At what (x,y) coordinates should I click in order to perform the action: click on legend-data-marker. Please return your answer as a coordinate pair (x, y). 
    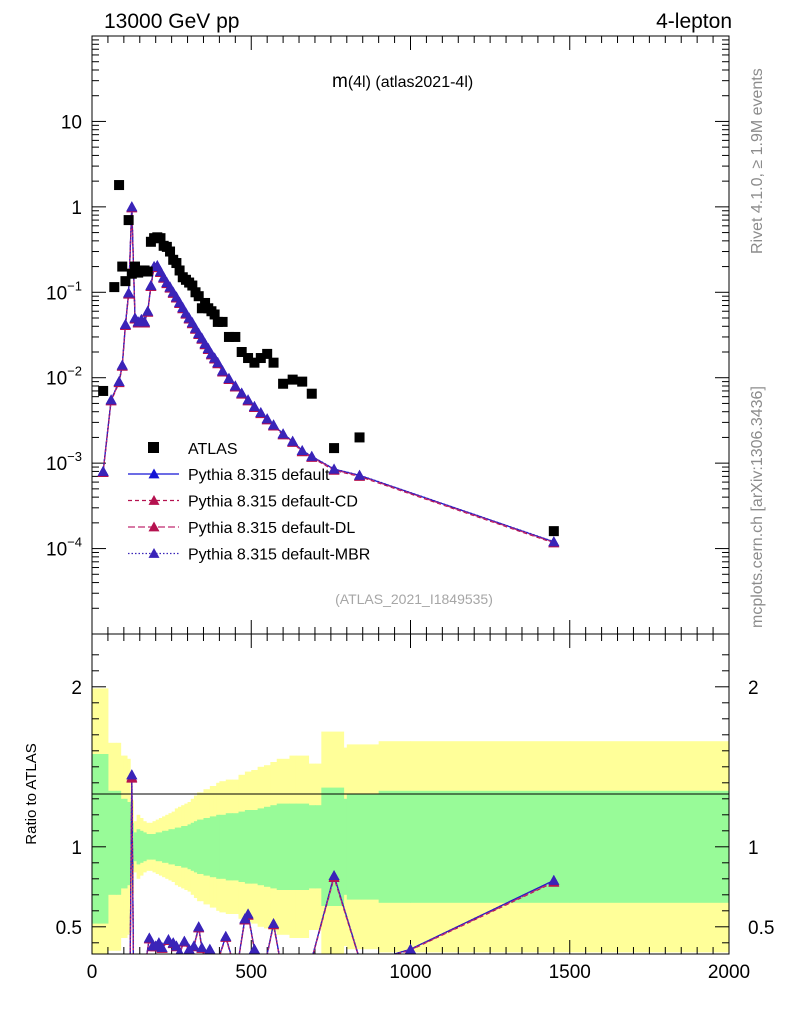
    Looking at the image, I should click on (153, 447).